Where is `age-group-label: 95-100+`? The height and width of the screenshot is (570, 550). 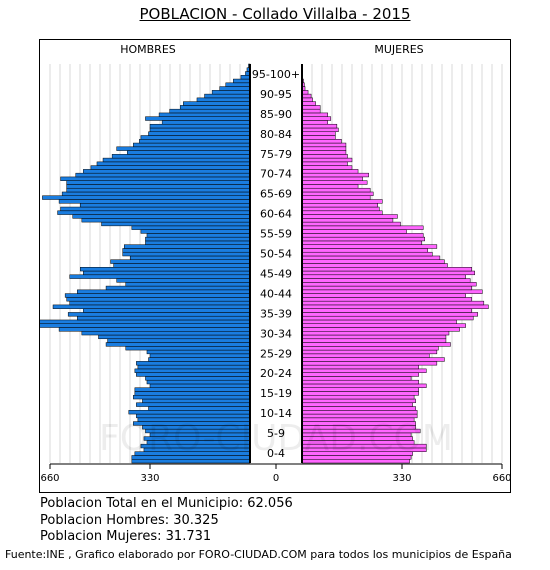
age-group-label: 95-100+ is located at coordinates (276, 74).